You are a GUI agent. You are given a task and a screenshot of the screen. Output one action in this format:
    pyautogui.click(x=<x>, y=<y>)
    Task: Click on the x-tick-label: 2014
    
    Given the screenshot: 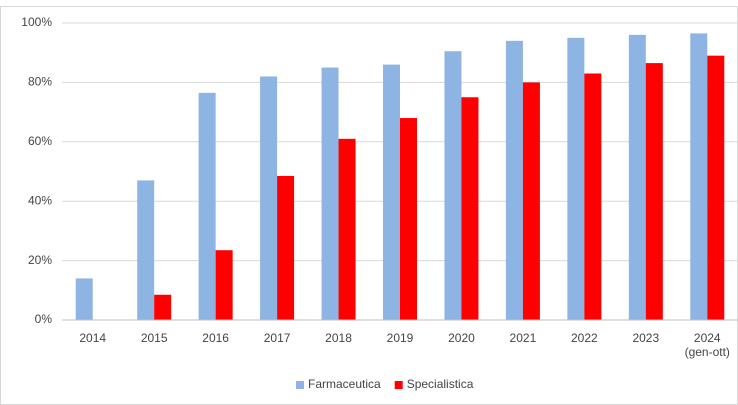 What is the action you would take?
    pyautogui.click(x=93, y=338)
    